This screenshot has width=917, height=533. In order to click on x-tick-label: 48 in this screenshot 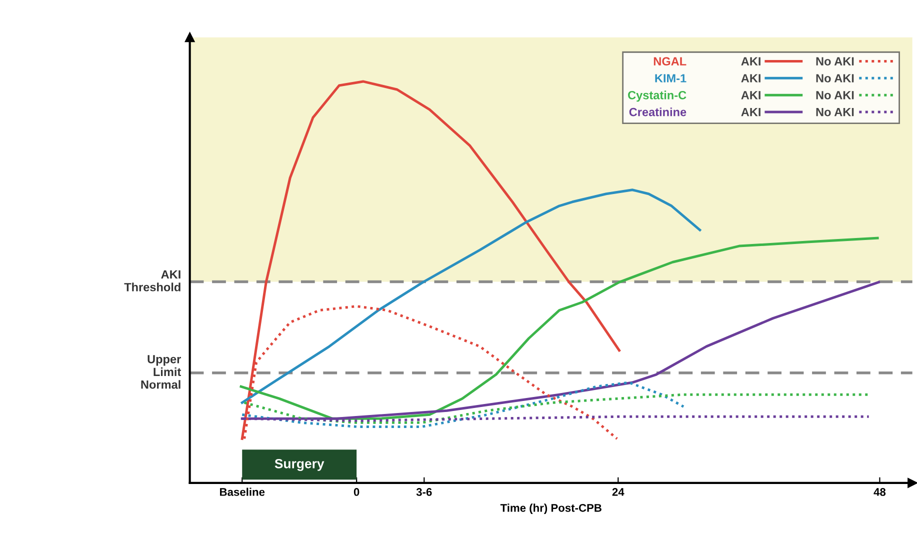, I will do `click(880, 492)`.